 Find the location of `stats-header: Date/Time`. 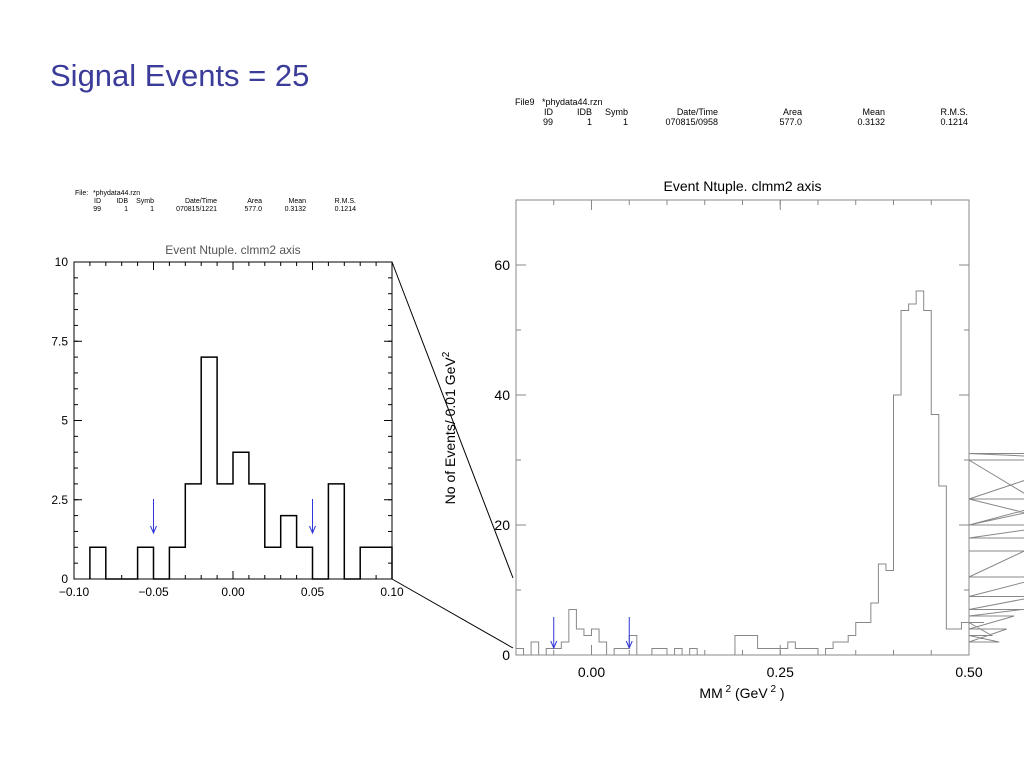

stats-header: Date/Time is located at coordinates (201, 201).